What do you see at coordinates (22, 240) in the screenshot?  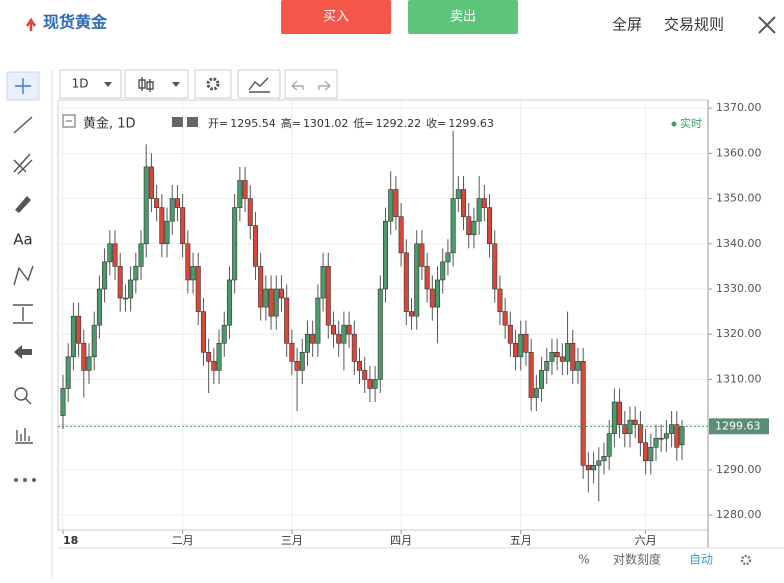 I see `text-tool: Aa` at bounding box center [22, 240].